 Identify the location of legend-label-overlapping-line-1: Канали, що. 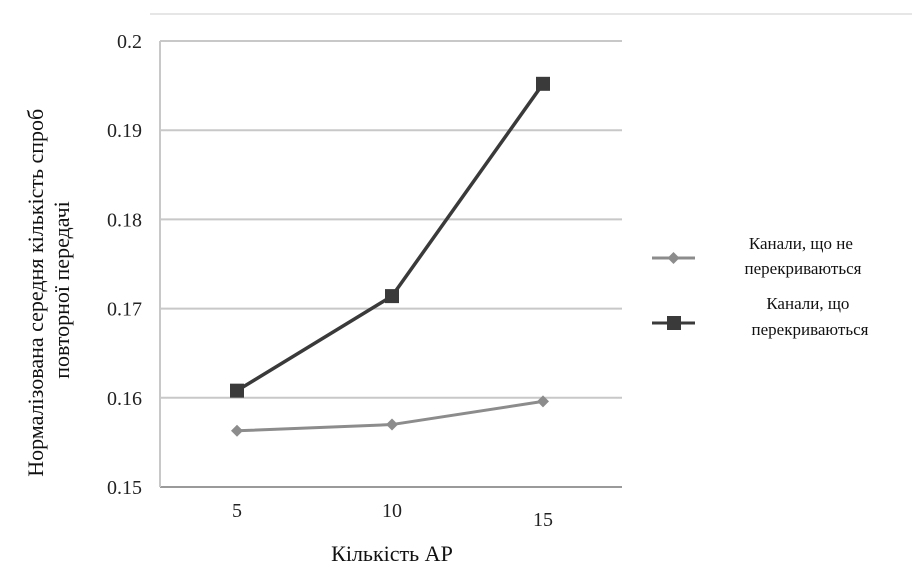
(807, 303).